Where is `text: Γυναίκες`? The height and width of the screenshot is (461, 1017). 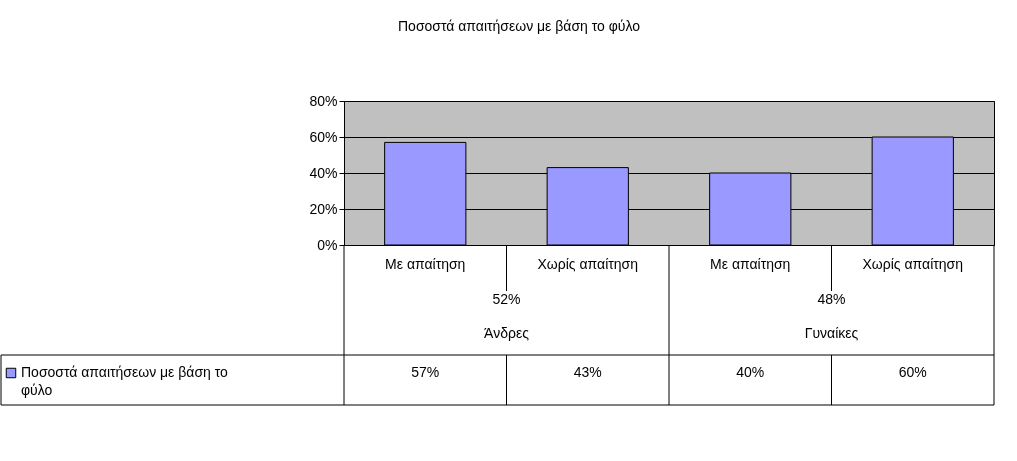
text: Γυναίκες is located at coordinates (831, 333).